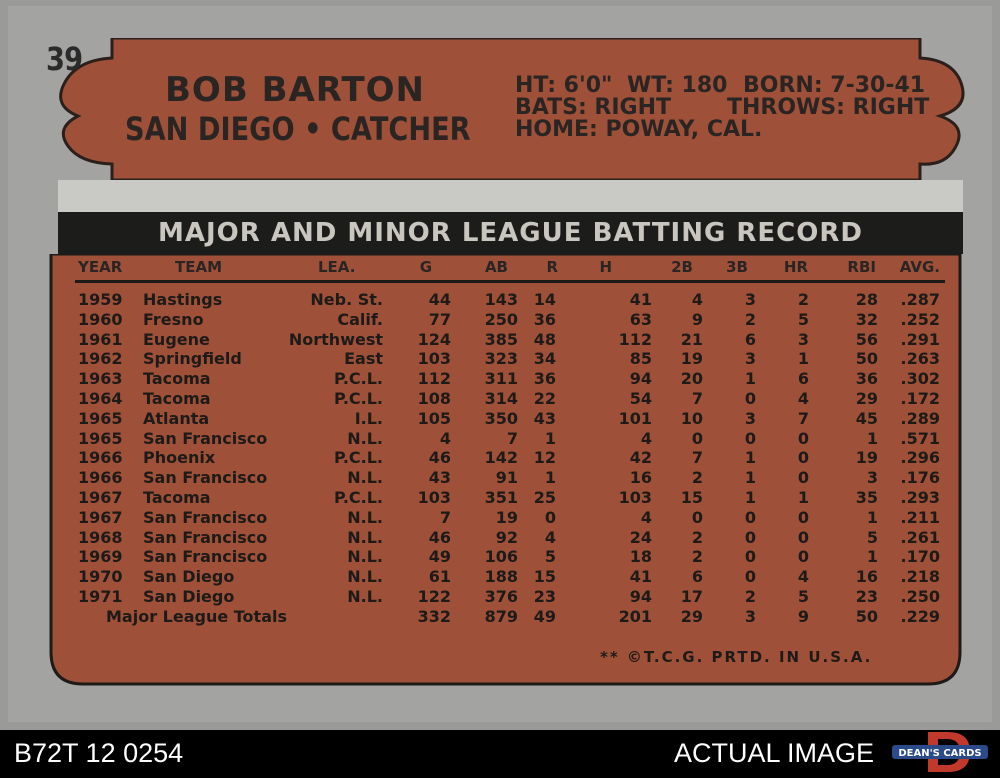 This screenshot has height=778, width=1000. I want to click on row-stat: 85, so click(640, 359).